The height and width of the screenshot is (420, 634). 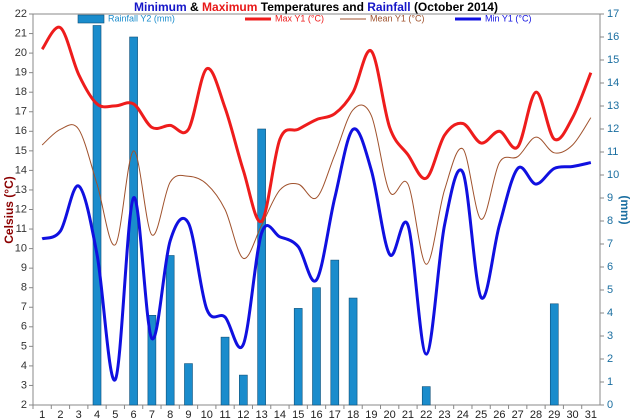 I want to click on x-tick-label: 12, so click(x=243, y=414).